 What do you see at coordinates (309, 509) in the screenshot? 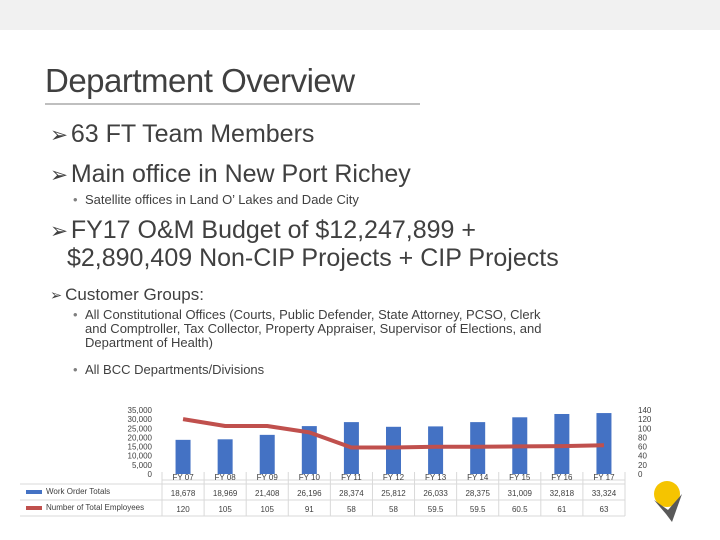
I see `employees-value-label: 91` at bounding box center [309, 509].